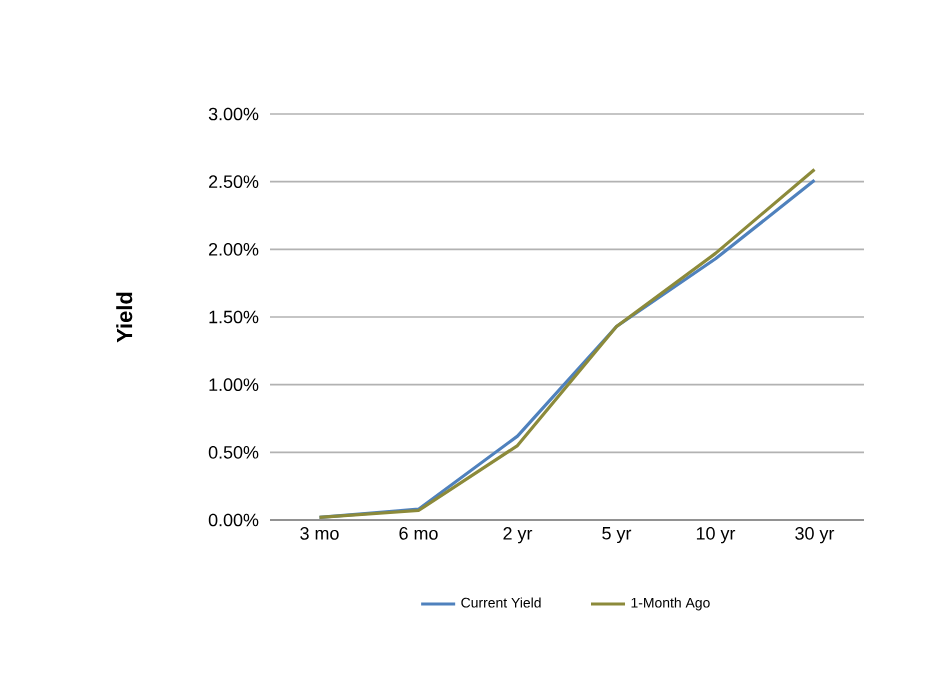 The height and width of the screenshot is (682, 934). I want to click on y-tick-label: 0.00%, so click(233, 520).